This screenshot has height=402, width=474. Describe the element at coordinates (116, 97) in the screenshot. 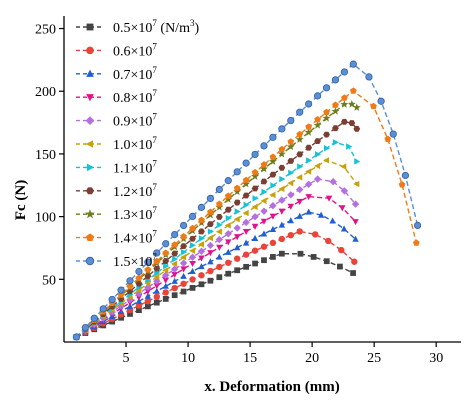

I see `legend-entry: 0.8×107` at that location.